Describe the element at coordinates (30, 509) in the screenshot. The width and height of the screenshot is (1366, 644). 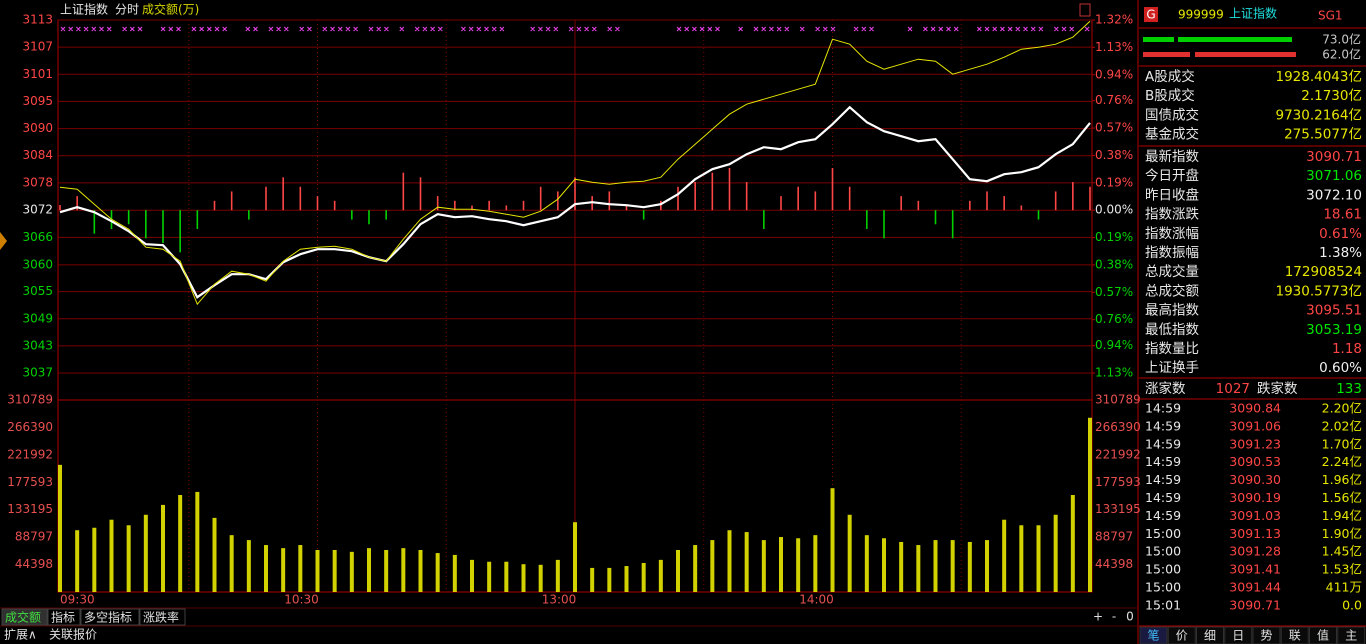
I see `volume-tick-label: 133195` at that location.